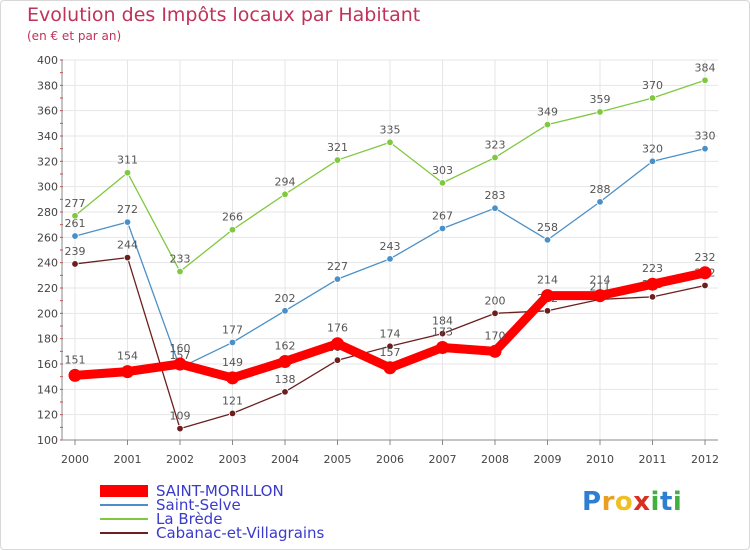 Image resolution: width=750 pixels, height=550 pixels. Describe the element at coordinates (390, 459) in the screenshot. I see `x-tick-label: 2006` at that location.